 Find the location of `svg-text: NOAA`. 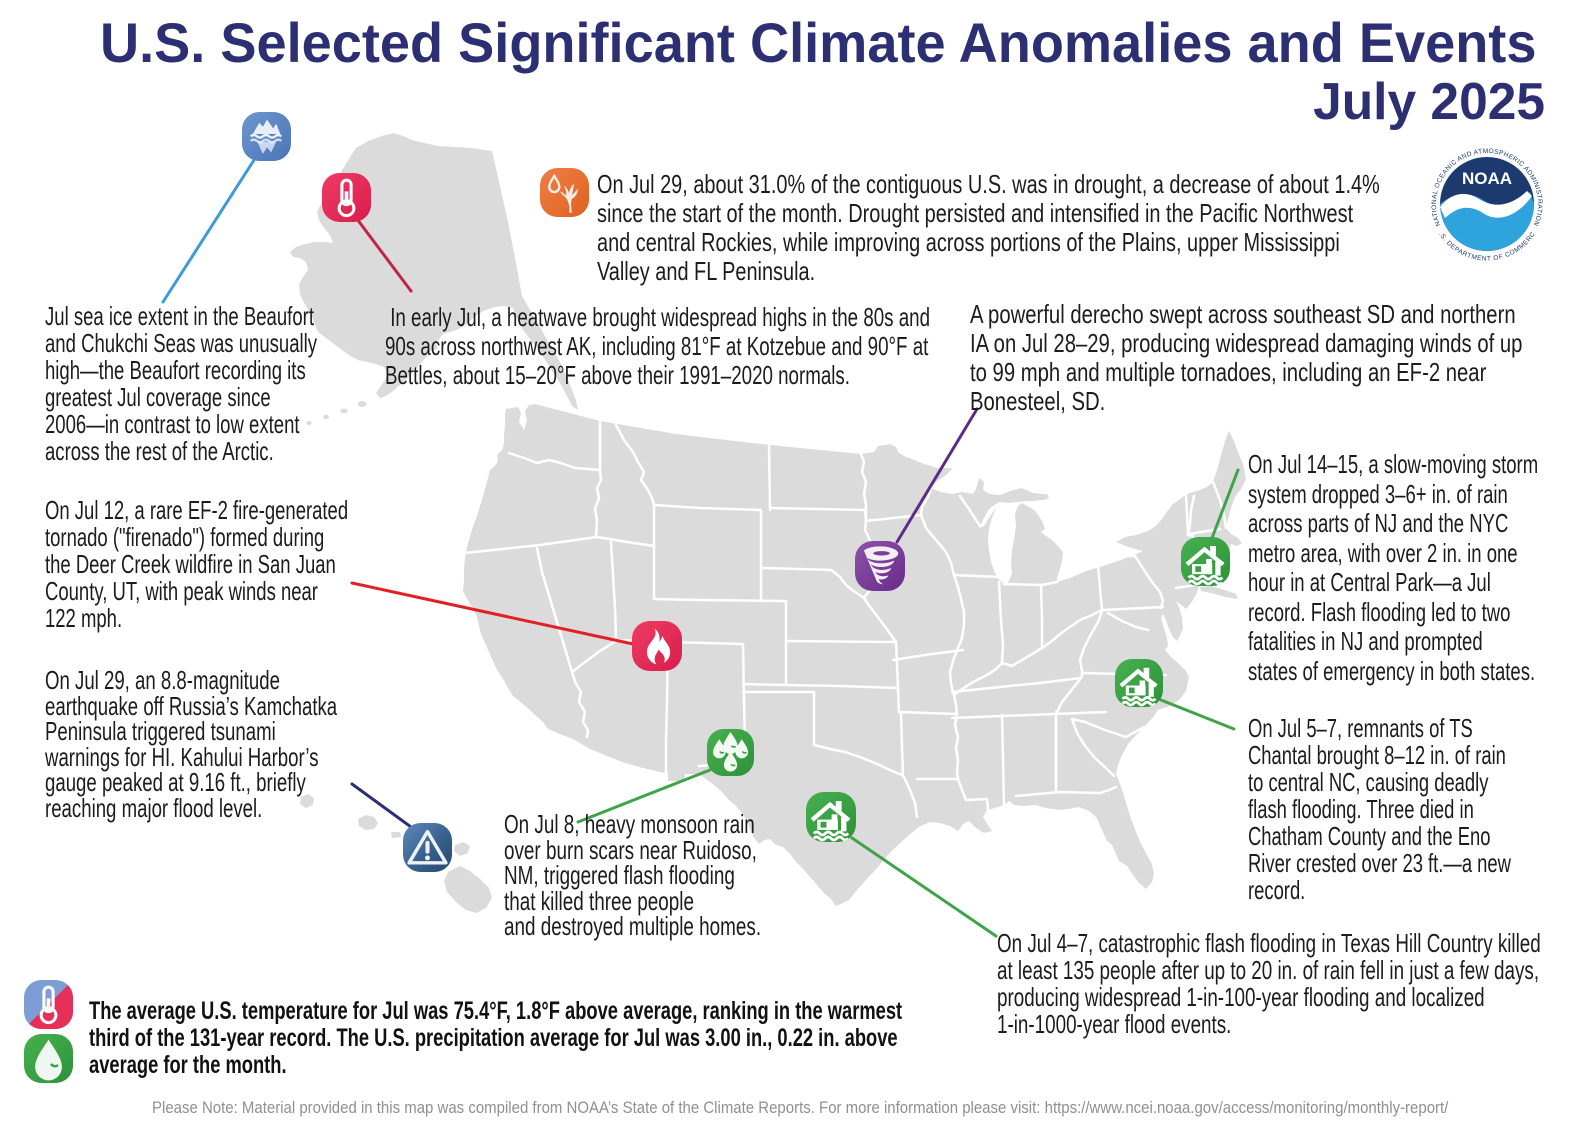

svg-text: NOAA is located at coordinates (1487, 178).